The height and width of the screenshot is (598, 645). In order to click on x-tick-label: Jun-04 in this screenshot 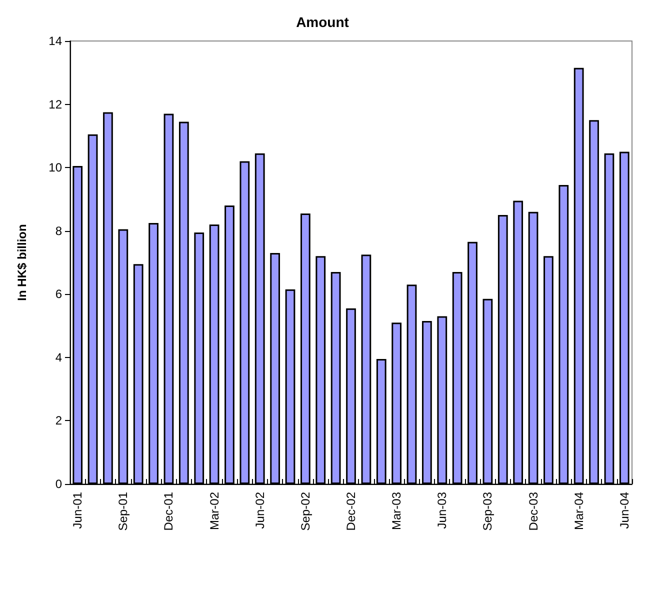, I will do `click(624, 510)`.